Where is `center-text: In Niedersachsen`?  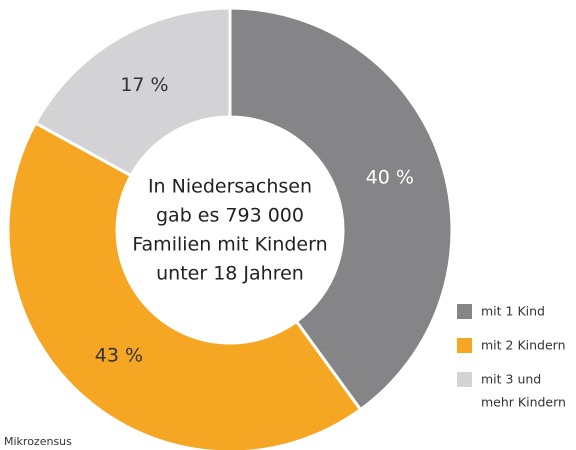
center-text: In Niedersachsen is located at coordinates (230, 187).